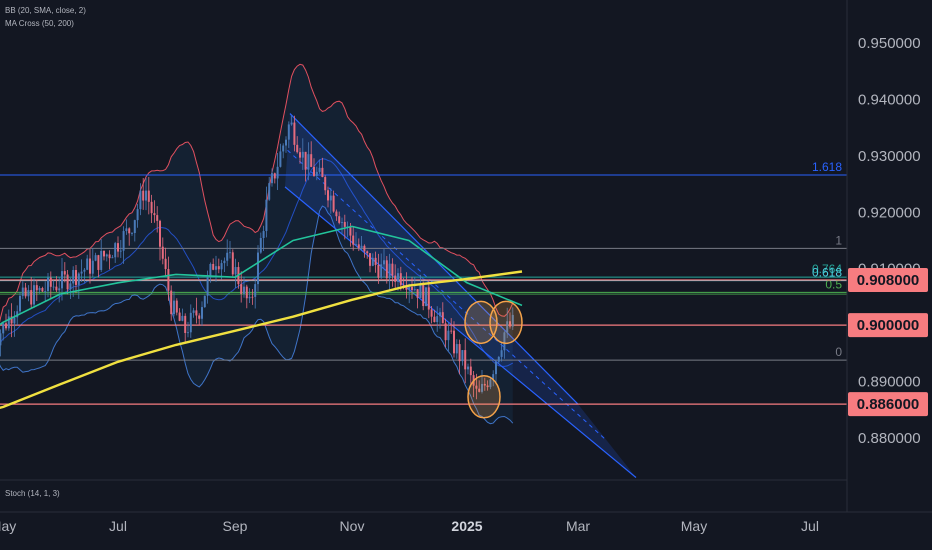  I want to click on ma-cross-indicator-label: MA Cross (50, 200), so click(39, 23).